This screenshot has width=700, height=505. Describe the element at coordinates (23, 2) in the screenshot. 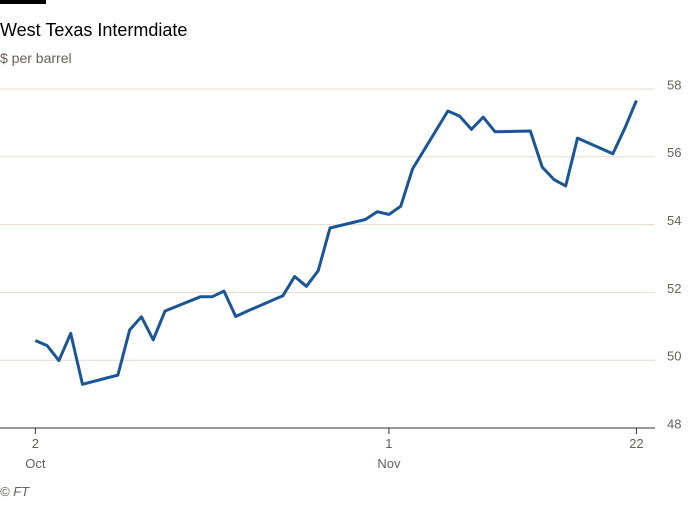

I see `brand-bar` at that location.